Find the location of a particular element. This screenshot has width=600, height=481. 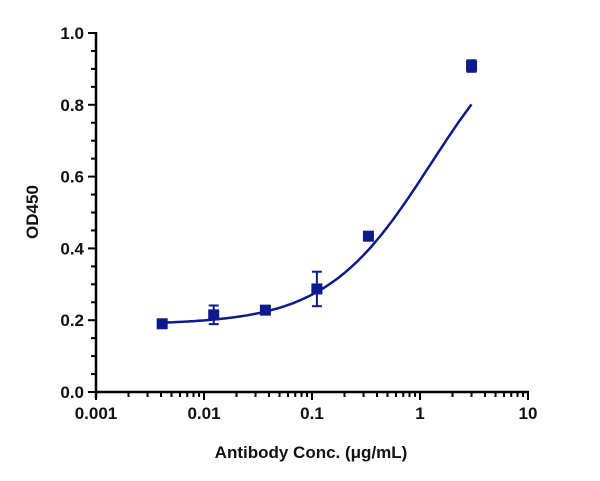

x-axis-title: Antibody Conc. (μg/mL) is located at coordinates (311, 452).